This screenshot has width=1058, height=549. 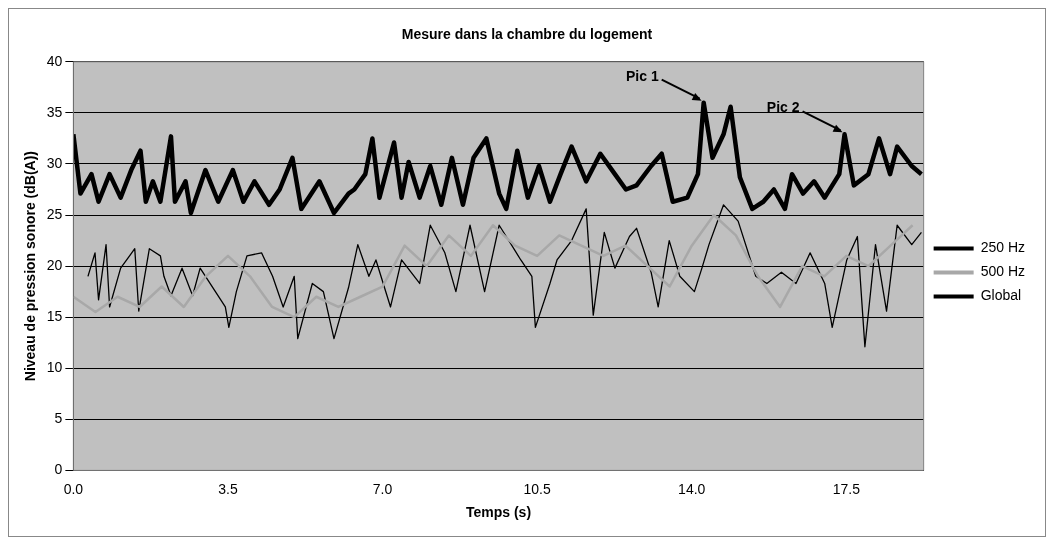 What do you see at coordinates (498, 512) in the screenshot?
I see `x-axis-title: Temps (s)` at bounding box center [498, 512].